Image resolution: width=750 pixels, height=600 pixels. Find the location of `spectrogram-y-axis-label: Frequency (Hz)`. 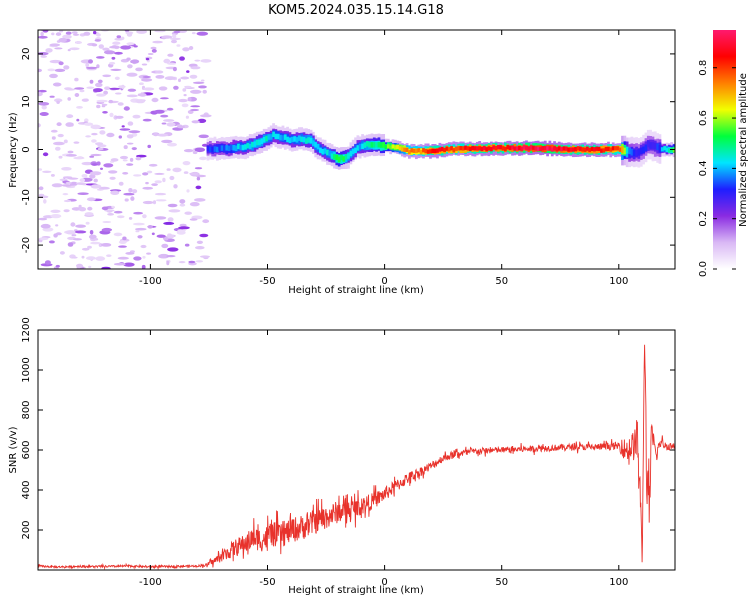

spectrogram-y-axis-label: Frequency (Hz) is located at coordinates (13, 150).